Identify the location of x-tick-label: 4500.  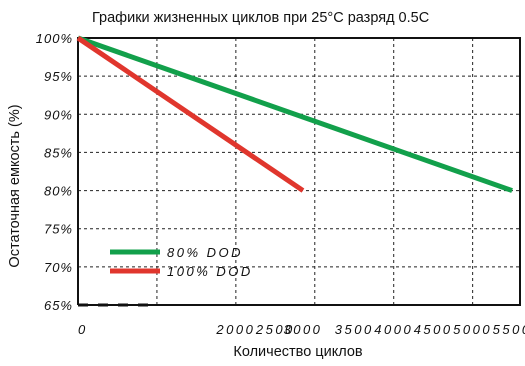
(433, 329).